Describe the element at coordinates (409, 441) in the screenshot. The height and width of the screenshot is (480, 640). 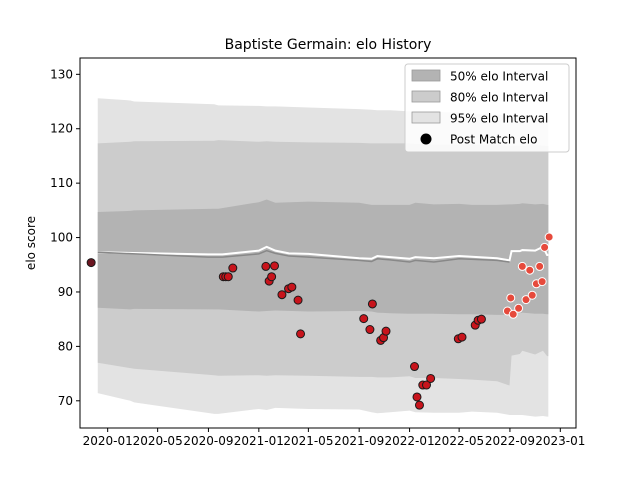
I see `x-tick-label: 2022-01` at that location.